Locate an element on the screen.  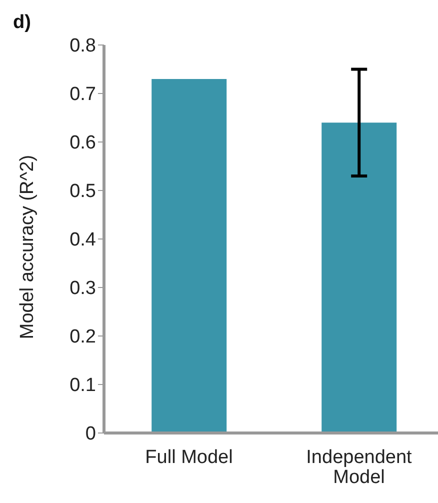
y-tick-label: 0.1 is located at coordinates (83, 385).